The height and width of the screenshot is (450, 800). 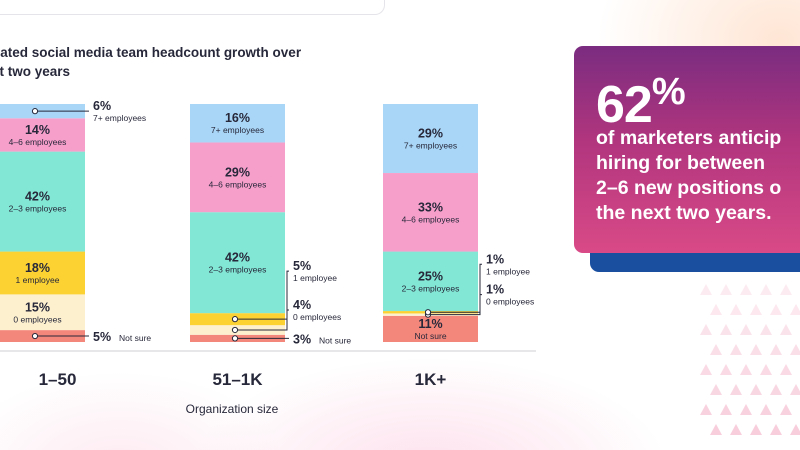 What do you see at coordinates (624, 105) in the screenshot?
I see `stat-number-value: 62` at bounding box center [624, 105].